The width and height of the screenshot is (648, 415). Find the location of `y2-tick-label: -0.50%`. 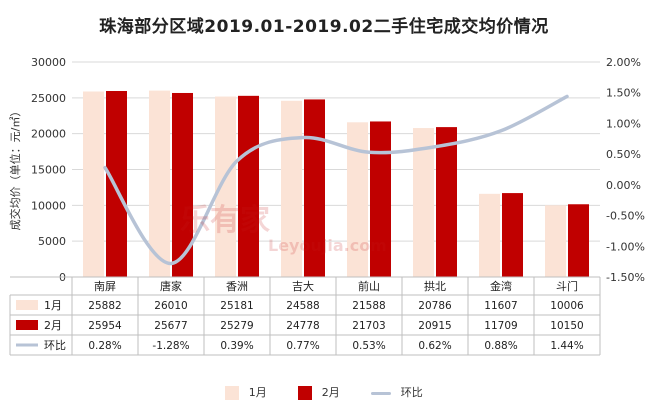

y2-tick-label: -0.50% is located at coordinates (625, 216).